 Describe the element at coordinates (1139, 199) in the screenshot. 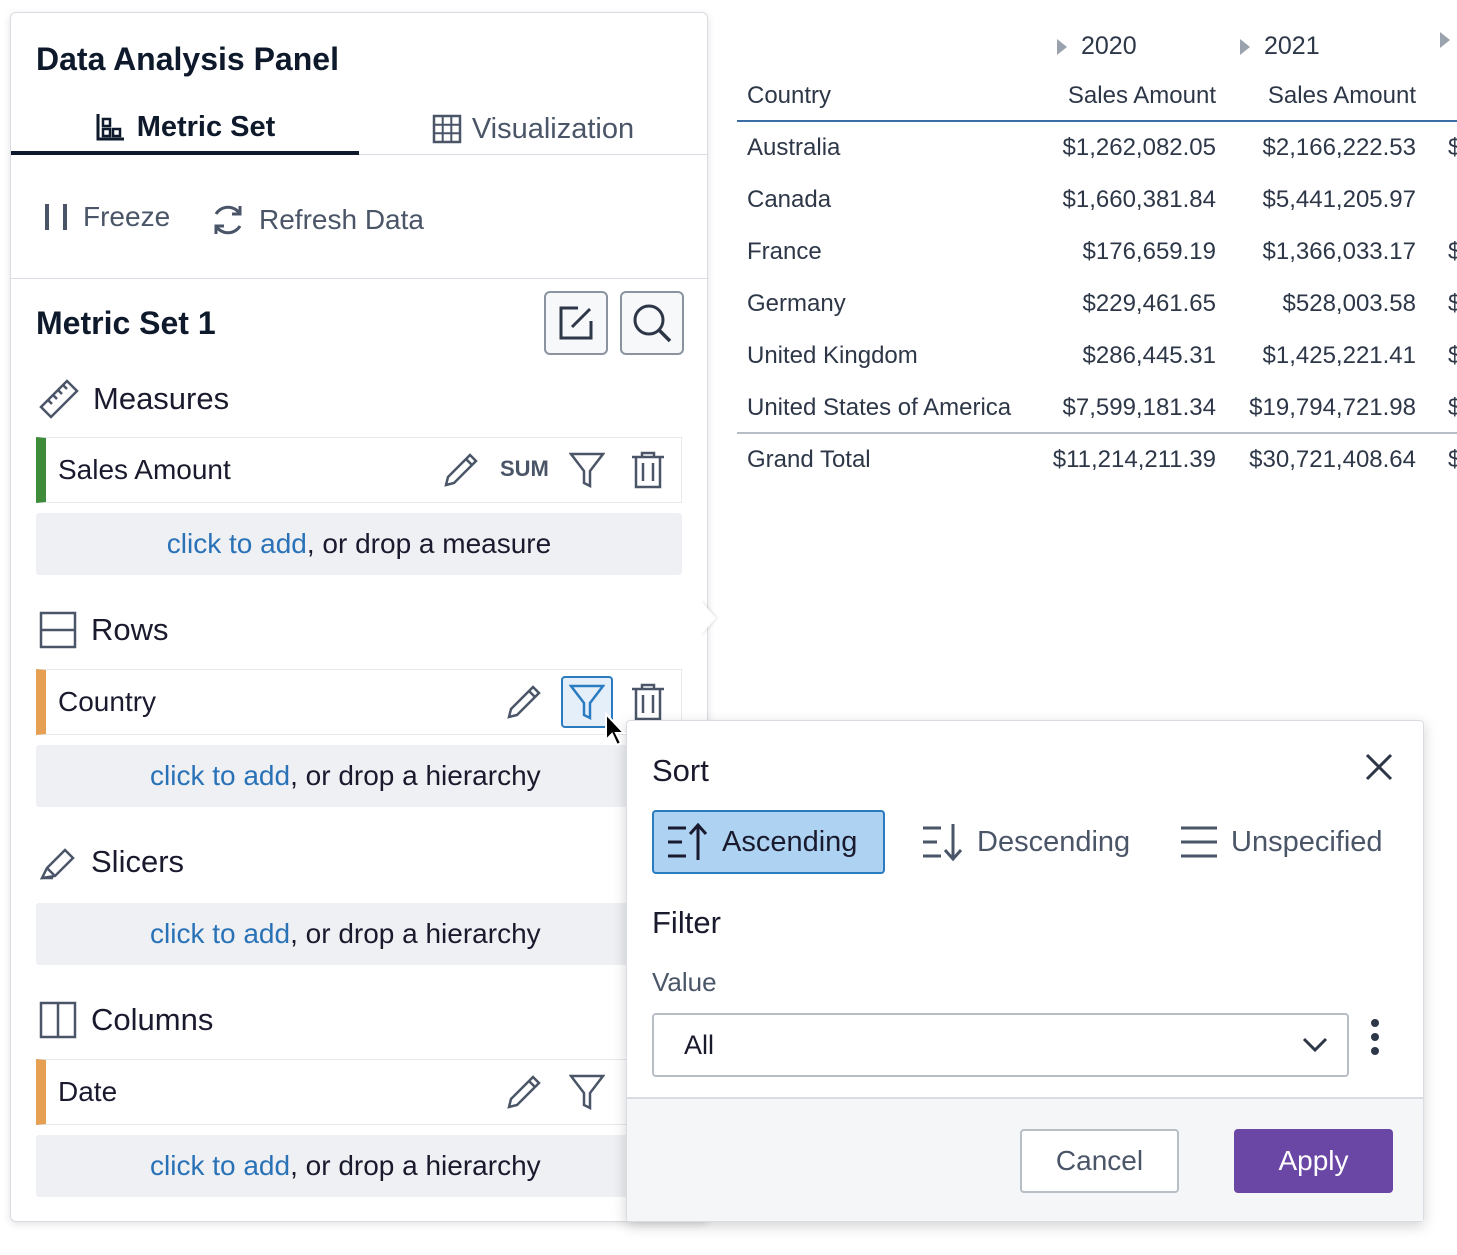

I see `value-cell: $1,660,381.84` at that location.